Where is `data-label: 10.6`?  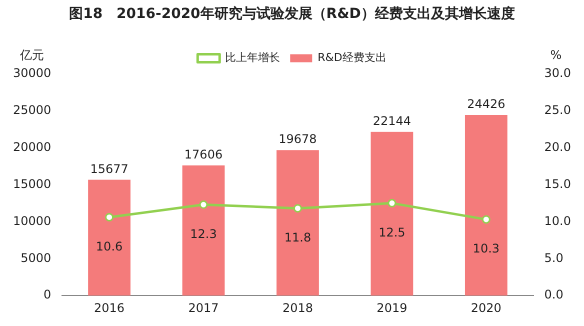
data-label: 10.6 is located at coordinates (109, 246).